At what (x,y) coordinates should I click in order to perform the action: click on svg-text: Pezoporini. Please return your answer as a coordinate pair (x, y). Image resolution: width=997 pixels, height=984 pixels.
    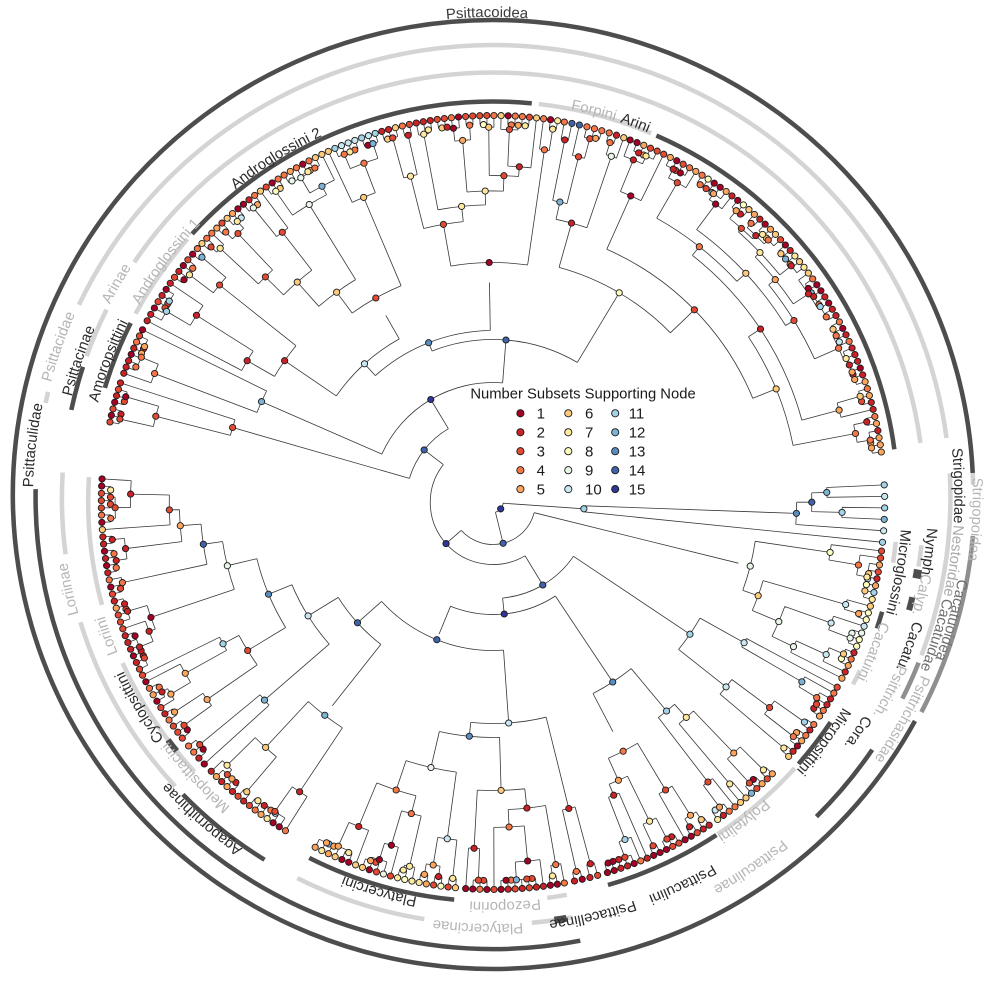
    Looking at the image, I should click on (505, 904).